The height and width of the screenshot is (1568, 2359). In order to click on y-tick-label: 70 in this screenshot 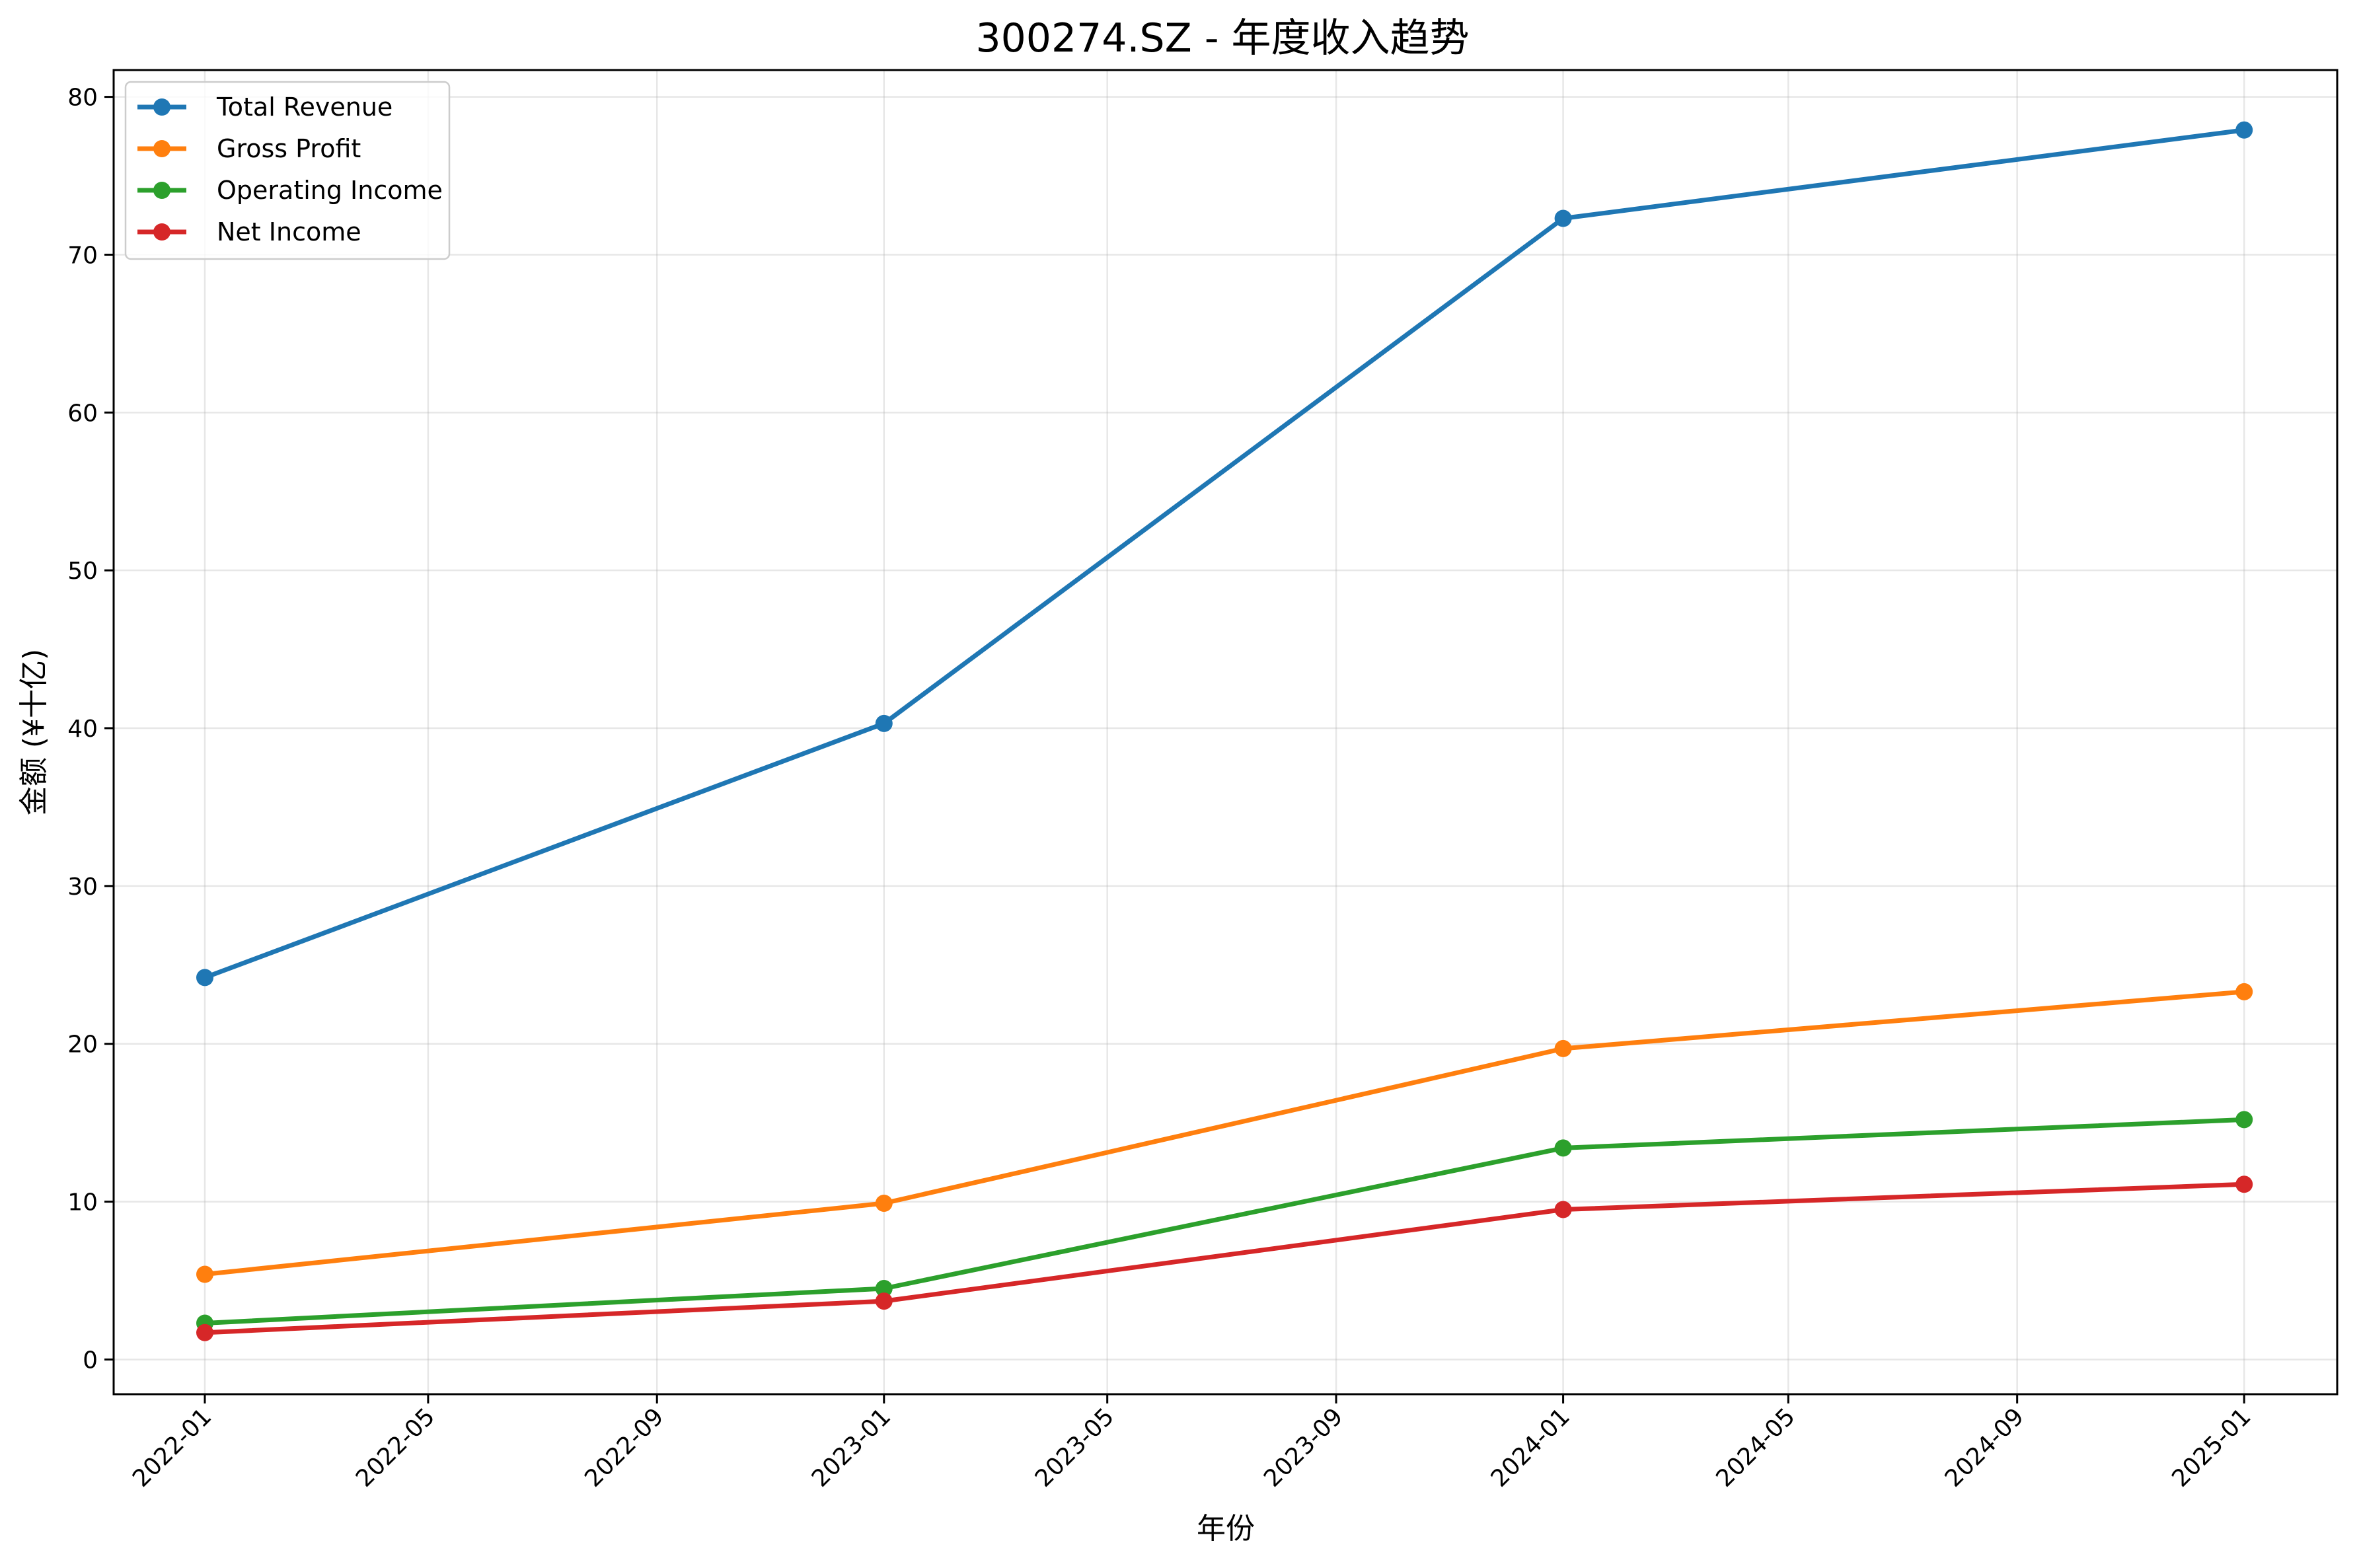, I will do `click(82, 255)`.